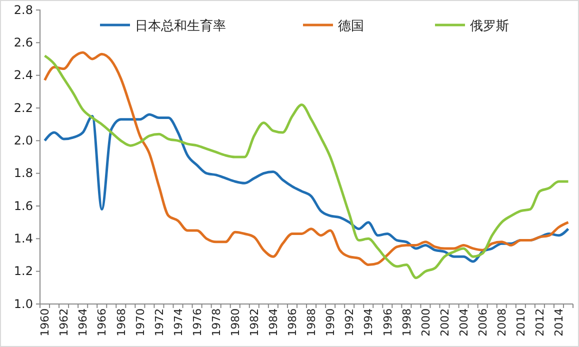 This screenshot has width=579, height=347. Describe the element at coordinates (23, 141) in the screenshot. I see `y-tick-label: 2.0` at that location.